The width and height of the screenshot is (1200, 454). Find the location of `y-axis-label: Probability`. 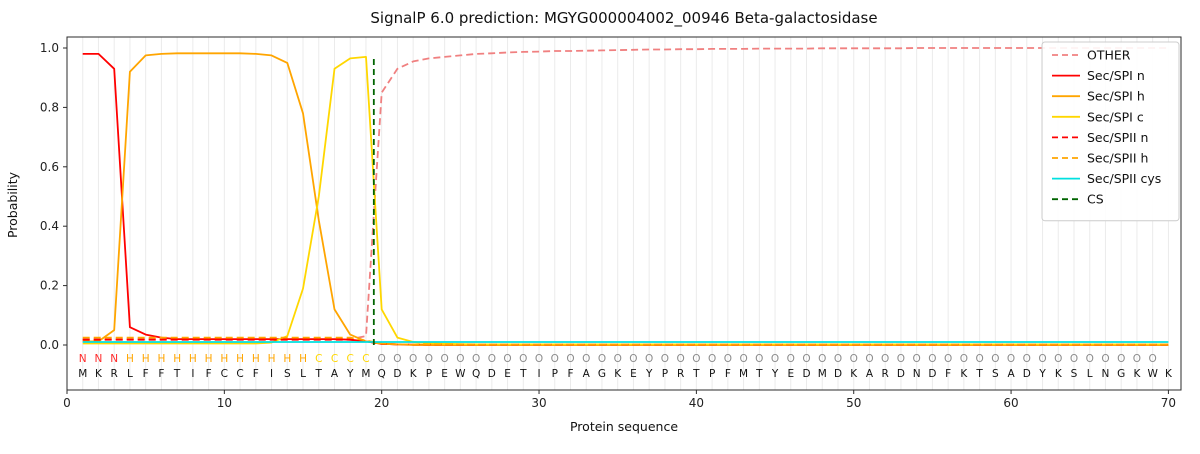

y-axis-label: Probability is located at coordinates (12, 204).